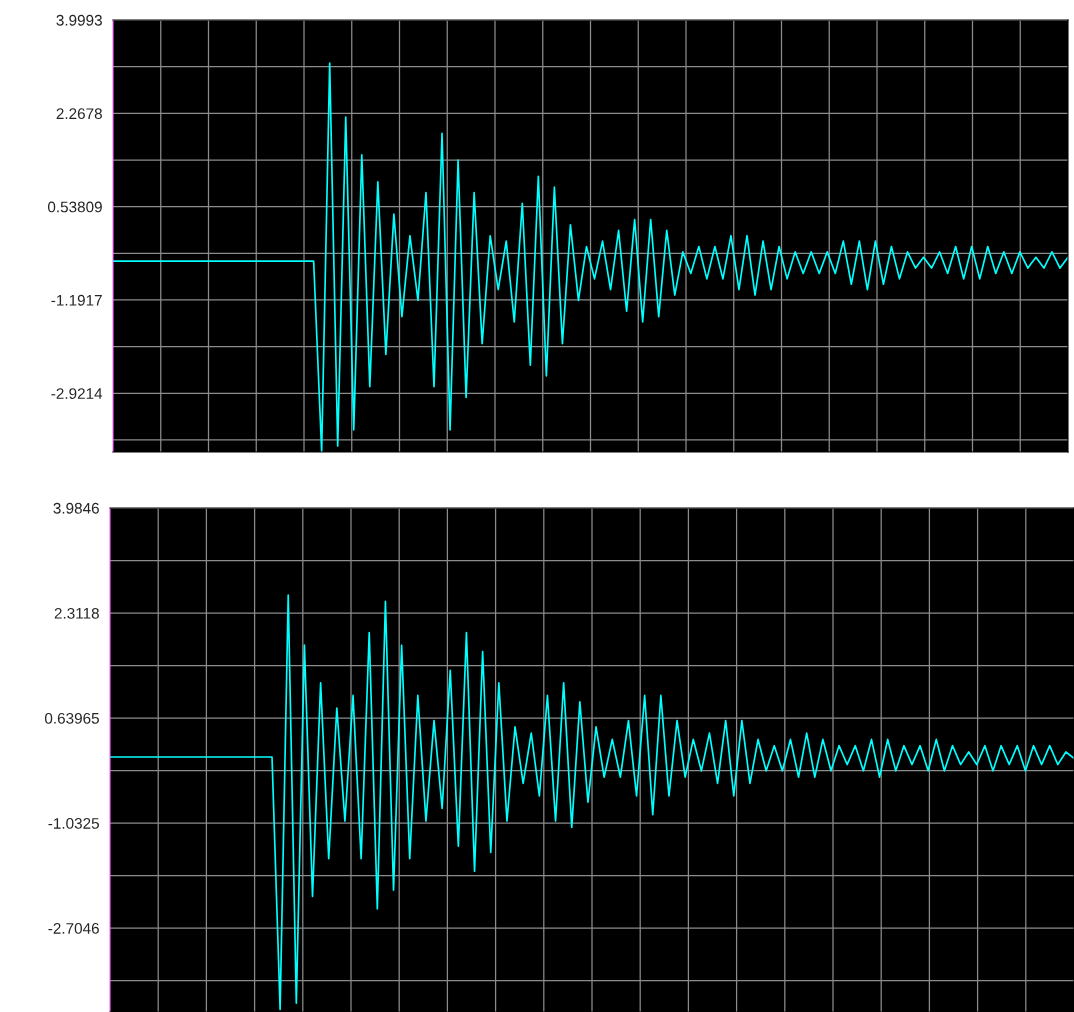 Image resolution: width=1074 pixels, height=1012 pixels. Describe the element at coordinates (79, 114) in the screenshot. I see `y-tick-label: 2.2678` at that location.